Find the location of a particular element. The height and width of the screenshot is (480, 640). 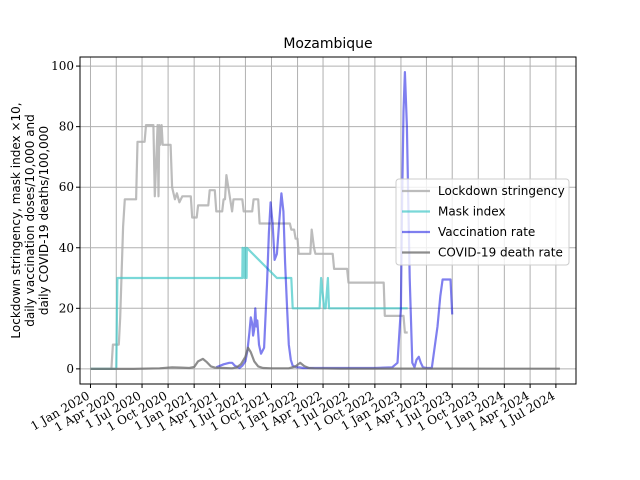

legend-label: Lockdown stringency is located at coordinates (501, 191).